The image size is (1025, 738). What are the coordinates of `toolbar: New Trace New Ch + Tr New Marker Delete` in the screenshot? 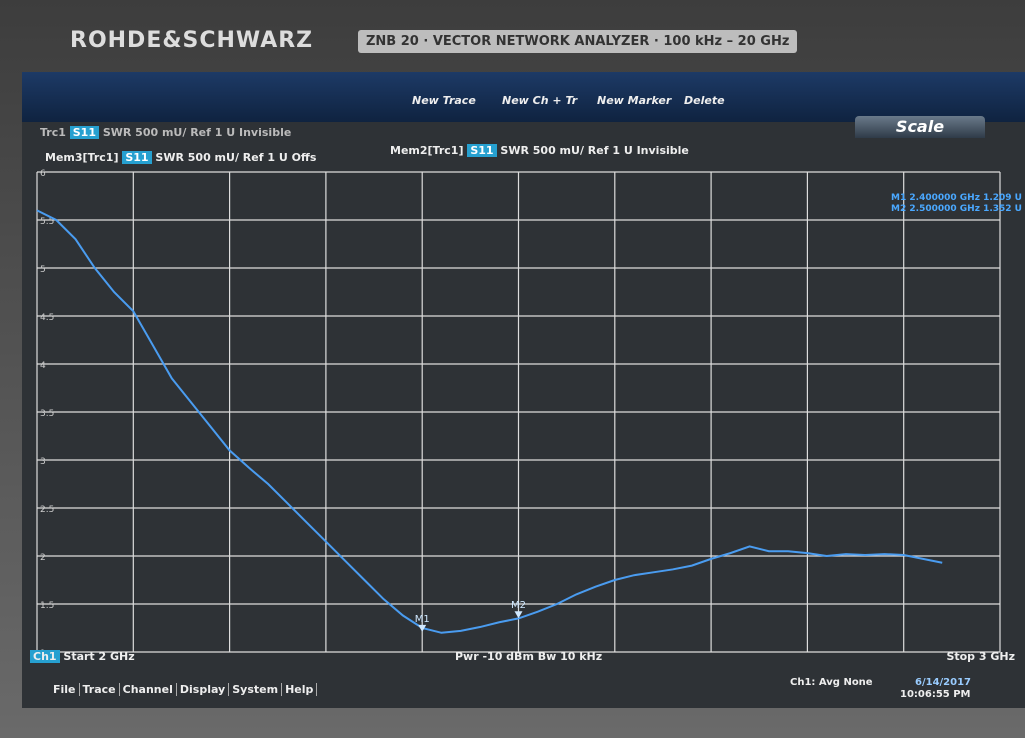 It's located at (523, 97).